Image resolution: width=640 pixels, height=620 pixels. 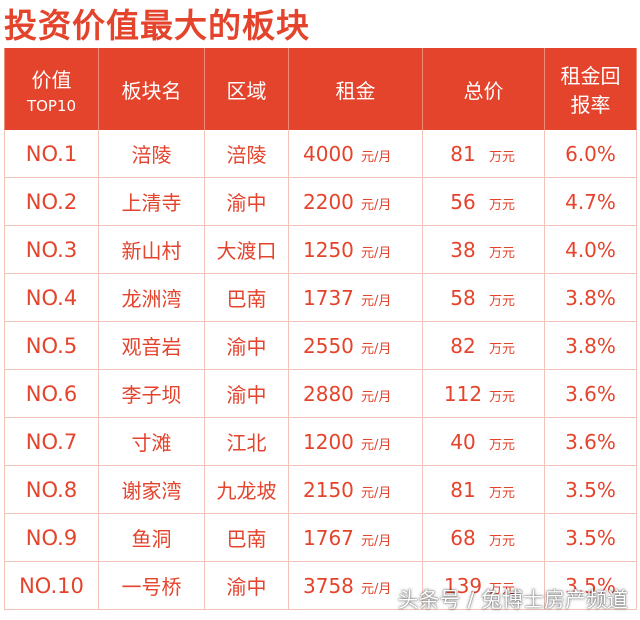 What do you see at coordinates (328, 153) in the screenshot?
I see `rent-value: 4000` at bounding box center [328, 153].